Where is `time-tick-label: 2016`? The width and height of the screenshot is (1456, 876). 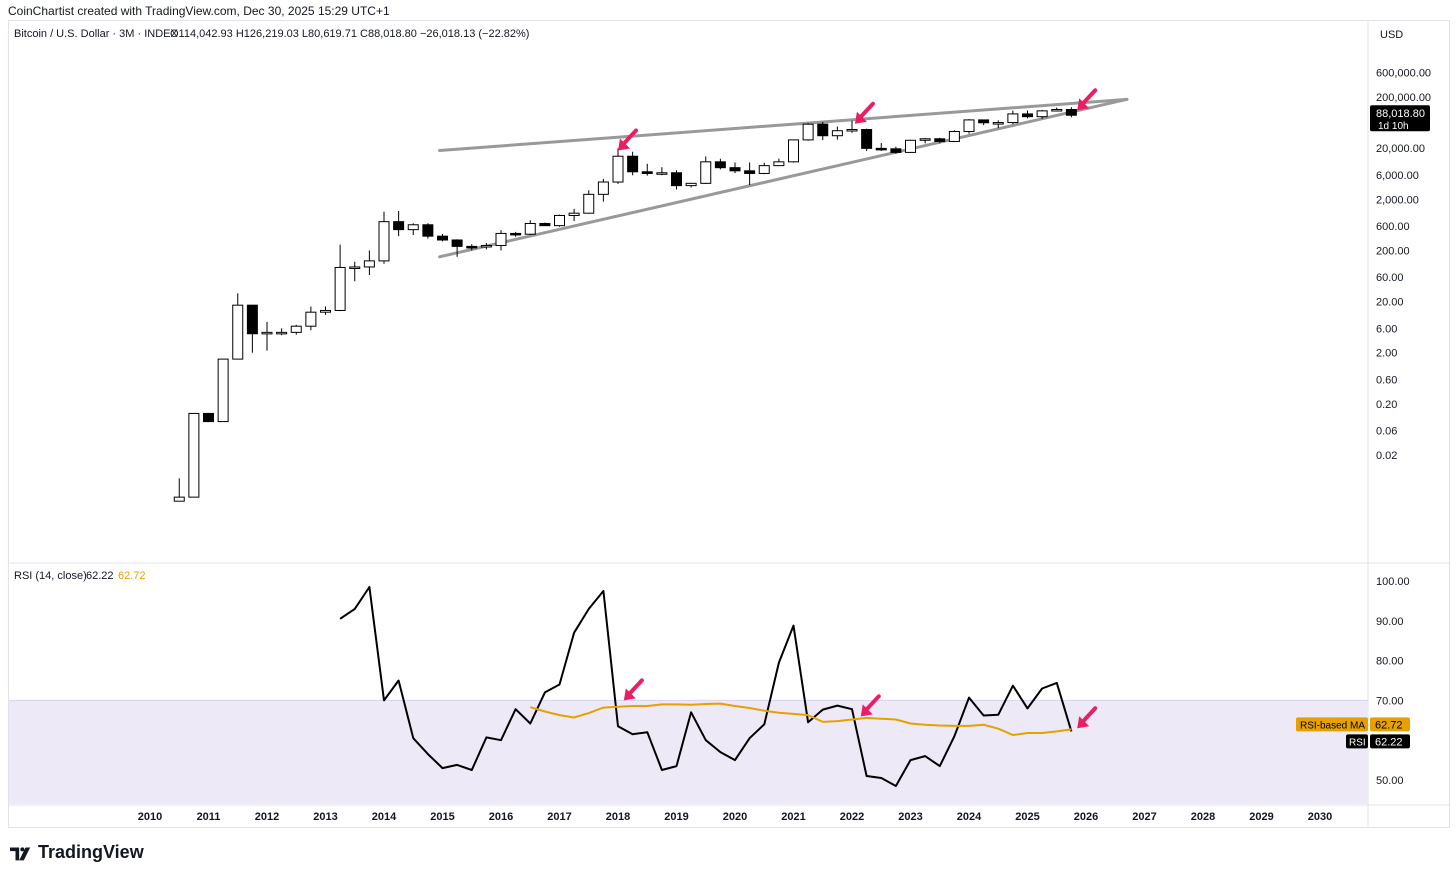
time-tick-label: 2016 is located at coordinates (501, 817).